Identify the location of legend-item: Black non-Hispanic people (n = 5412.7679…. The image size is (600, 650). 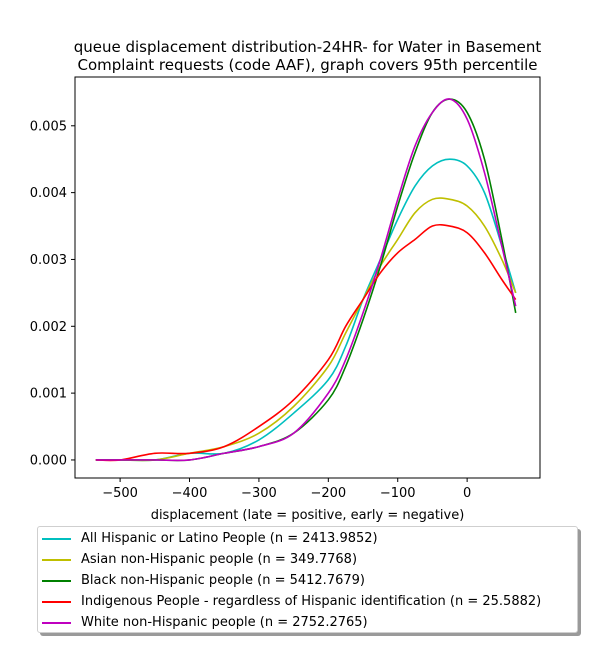
(309, 580).